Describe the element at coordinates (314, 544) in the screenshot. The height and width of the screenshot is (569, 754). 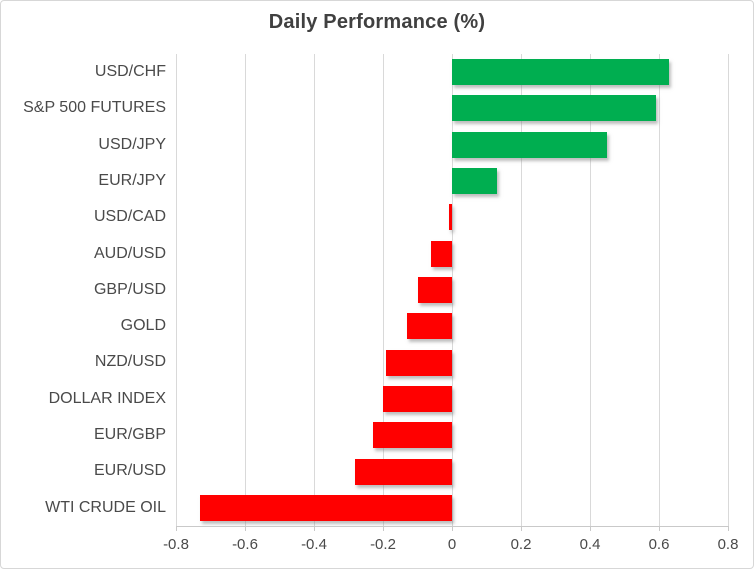
I see `x-tick-label: -0.4` at that location.